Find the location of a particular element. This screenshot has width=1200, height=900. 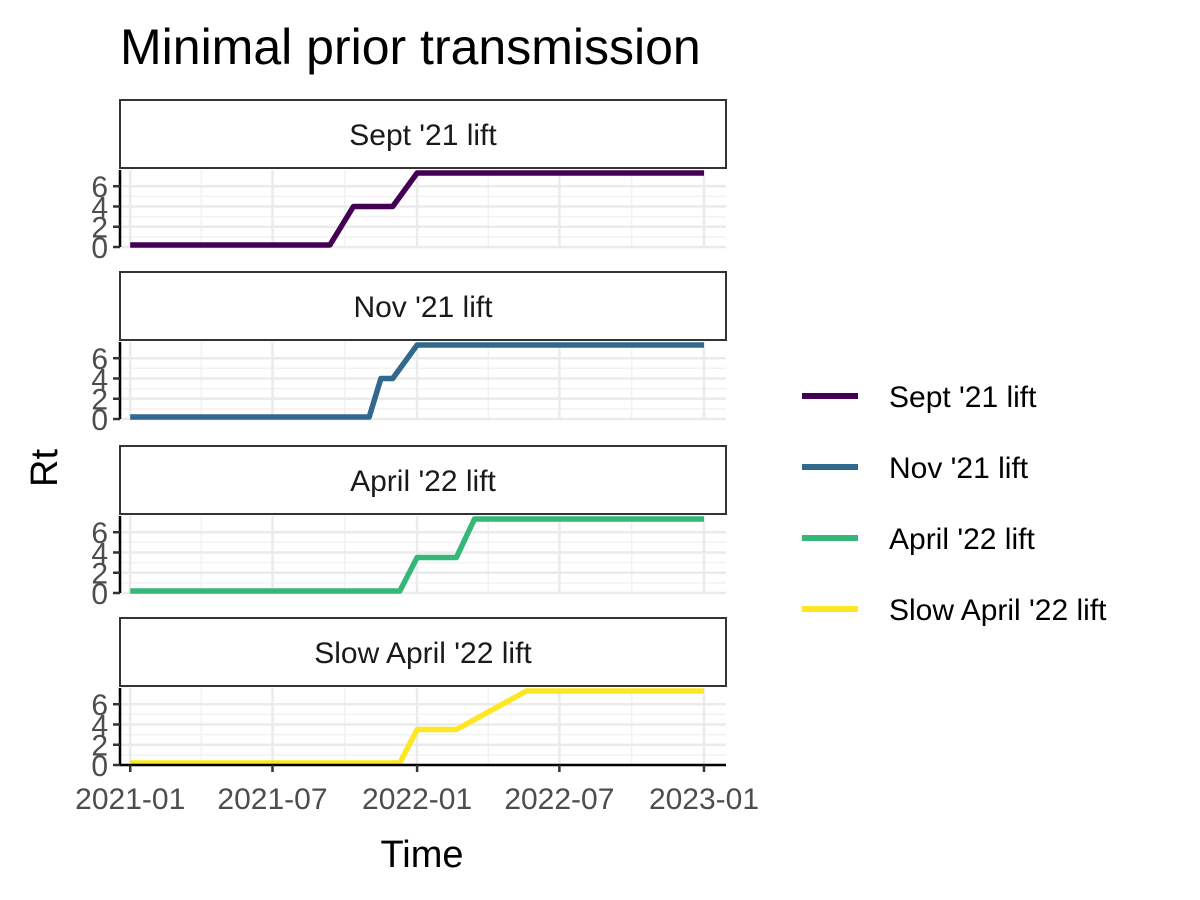

x-tick-label: 2021-07 is located at coordinates (272, 799).